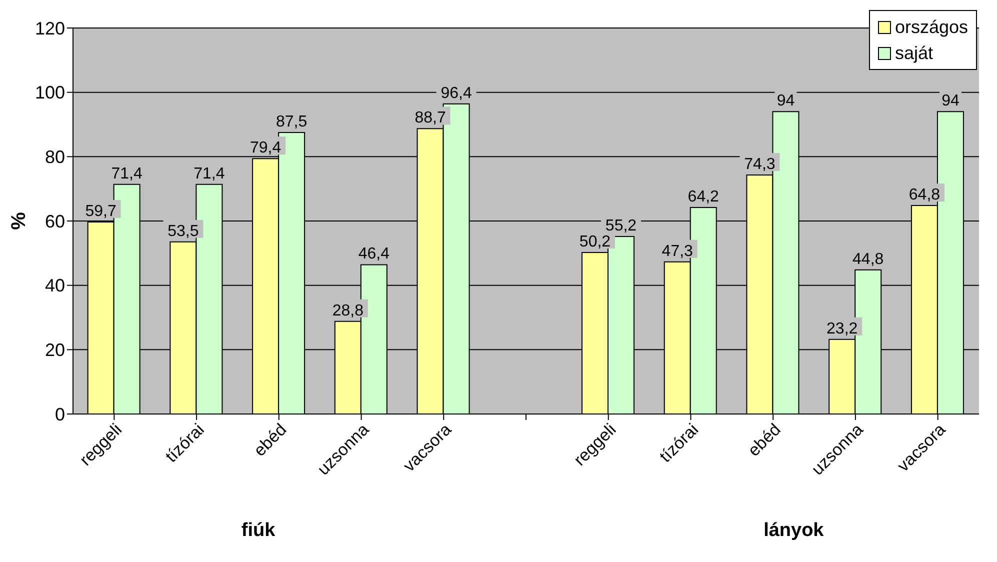  What do you see at coordinates (430, 118) in the screenshot?
I see `data-label: 88,7` at bounding box center [430, 118].